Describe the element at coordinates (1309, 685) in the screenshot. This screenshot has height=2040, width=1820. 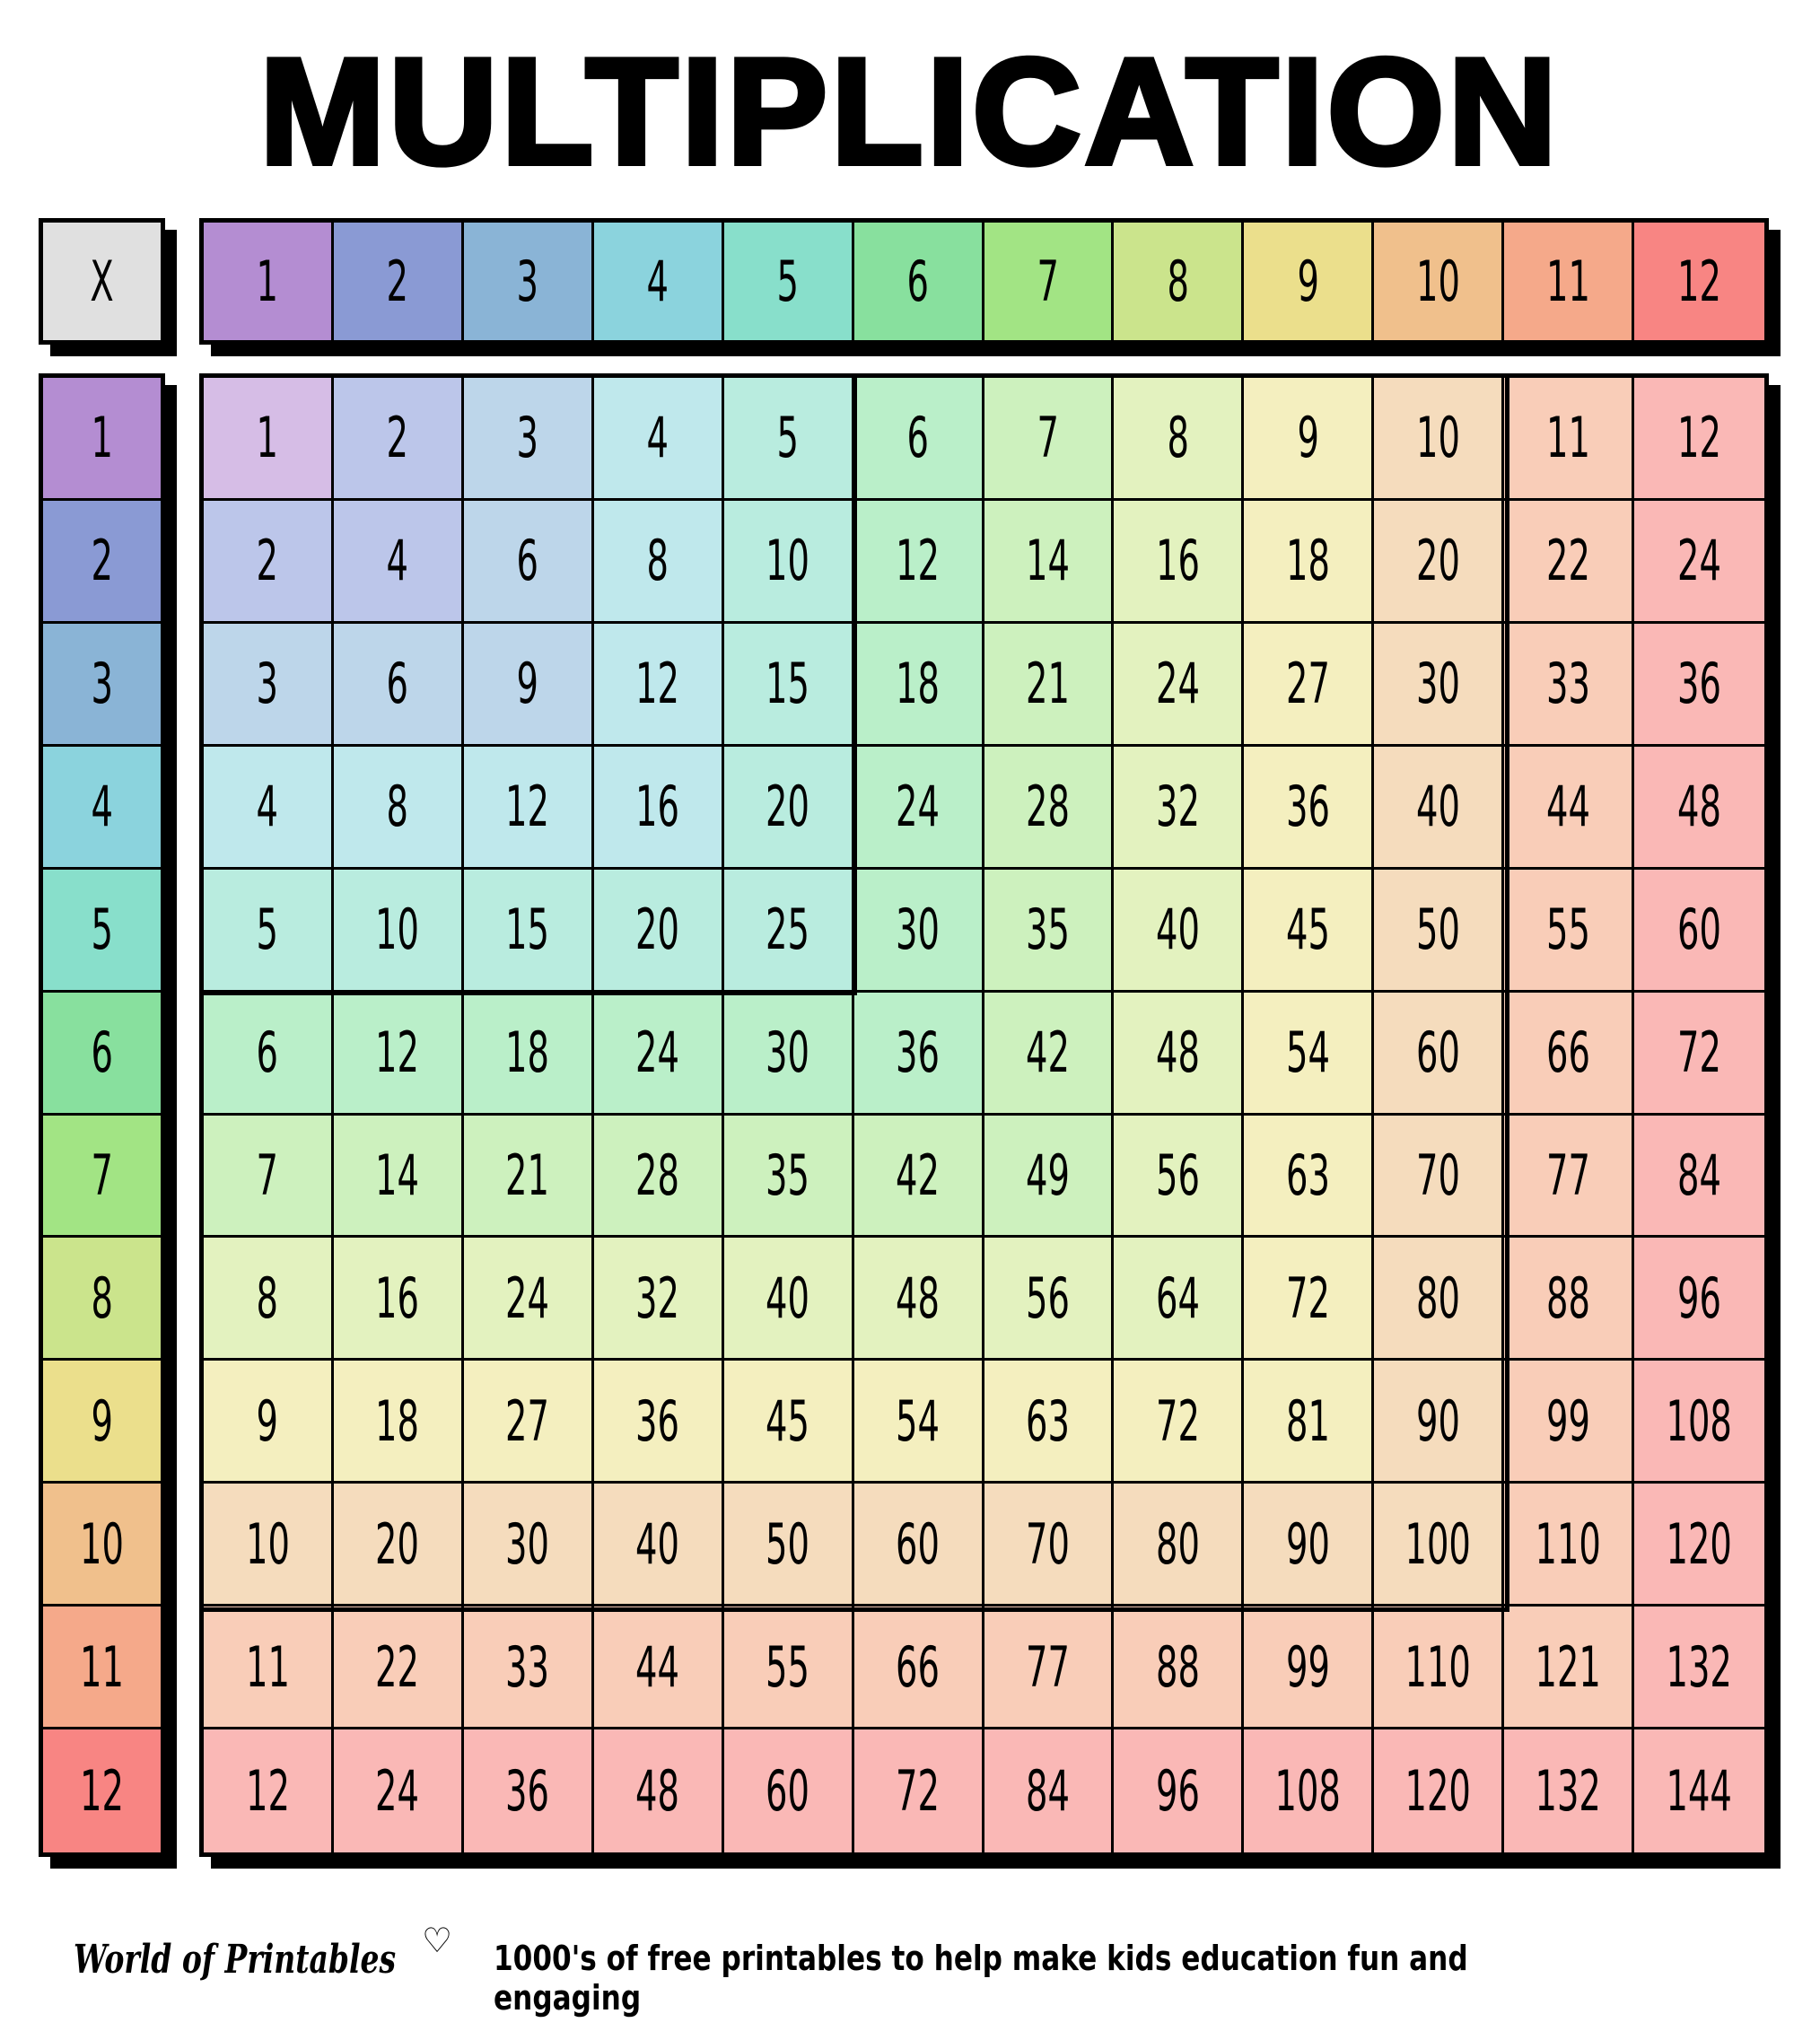
I see `product-cell: 27` at that location.